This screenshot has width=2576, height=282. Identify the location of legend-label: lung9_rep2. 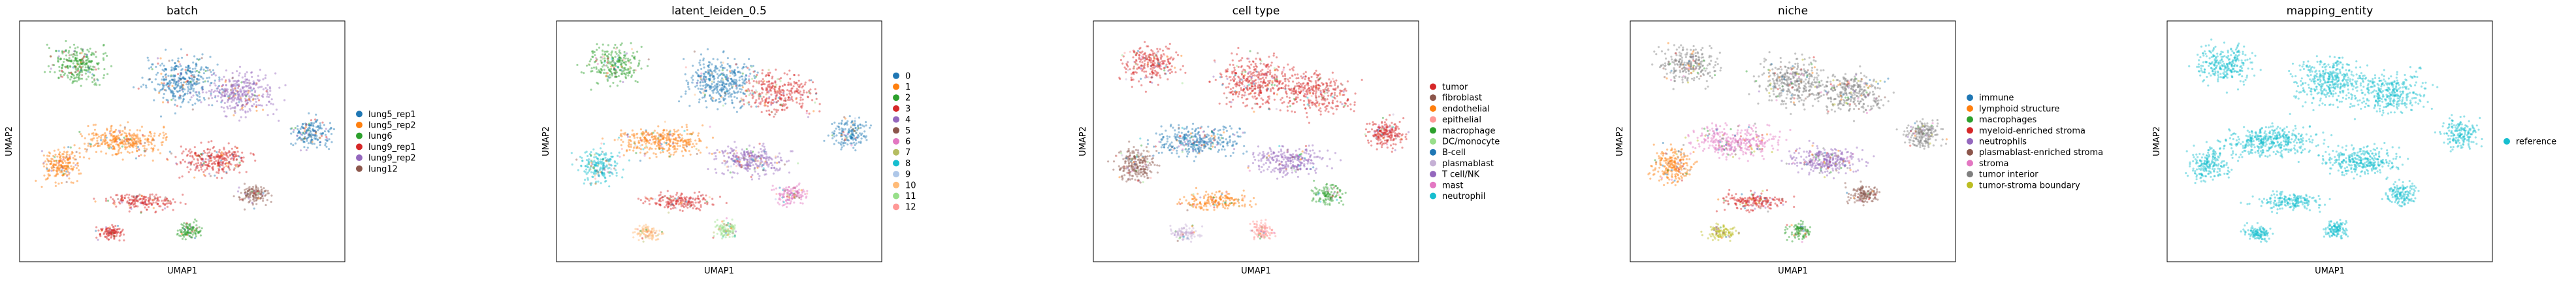
(392, 159).